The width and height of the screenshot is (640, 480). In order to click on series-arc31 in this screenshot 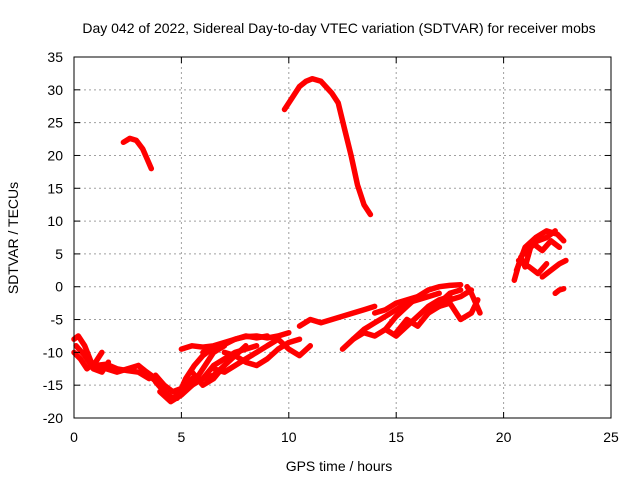, I will do `click(532, 267)`.